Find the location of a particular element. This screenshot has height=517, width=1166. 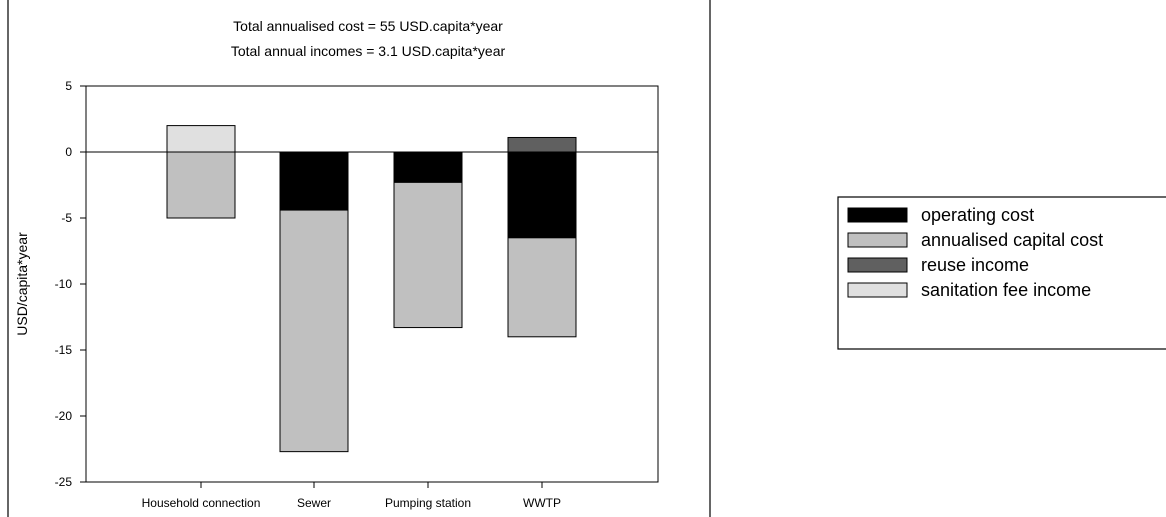

x-tick-label: Pumping station is located at coordinates (428, 503).